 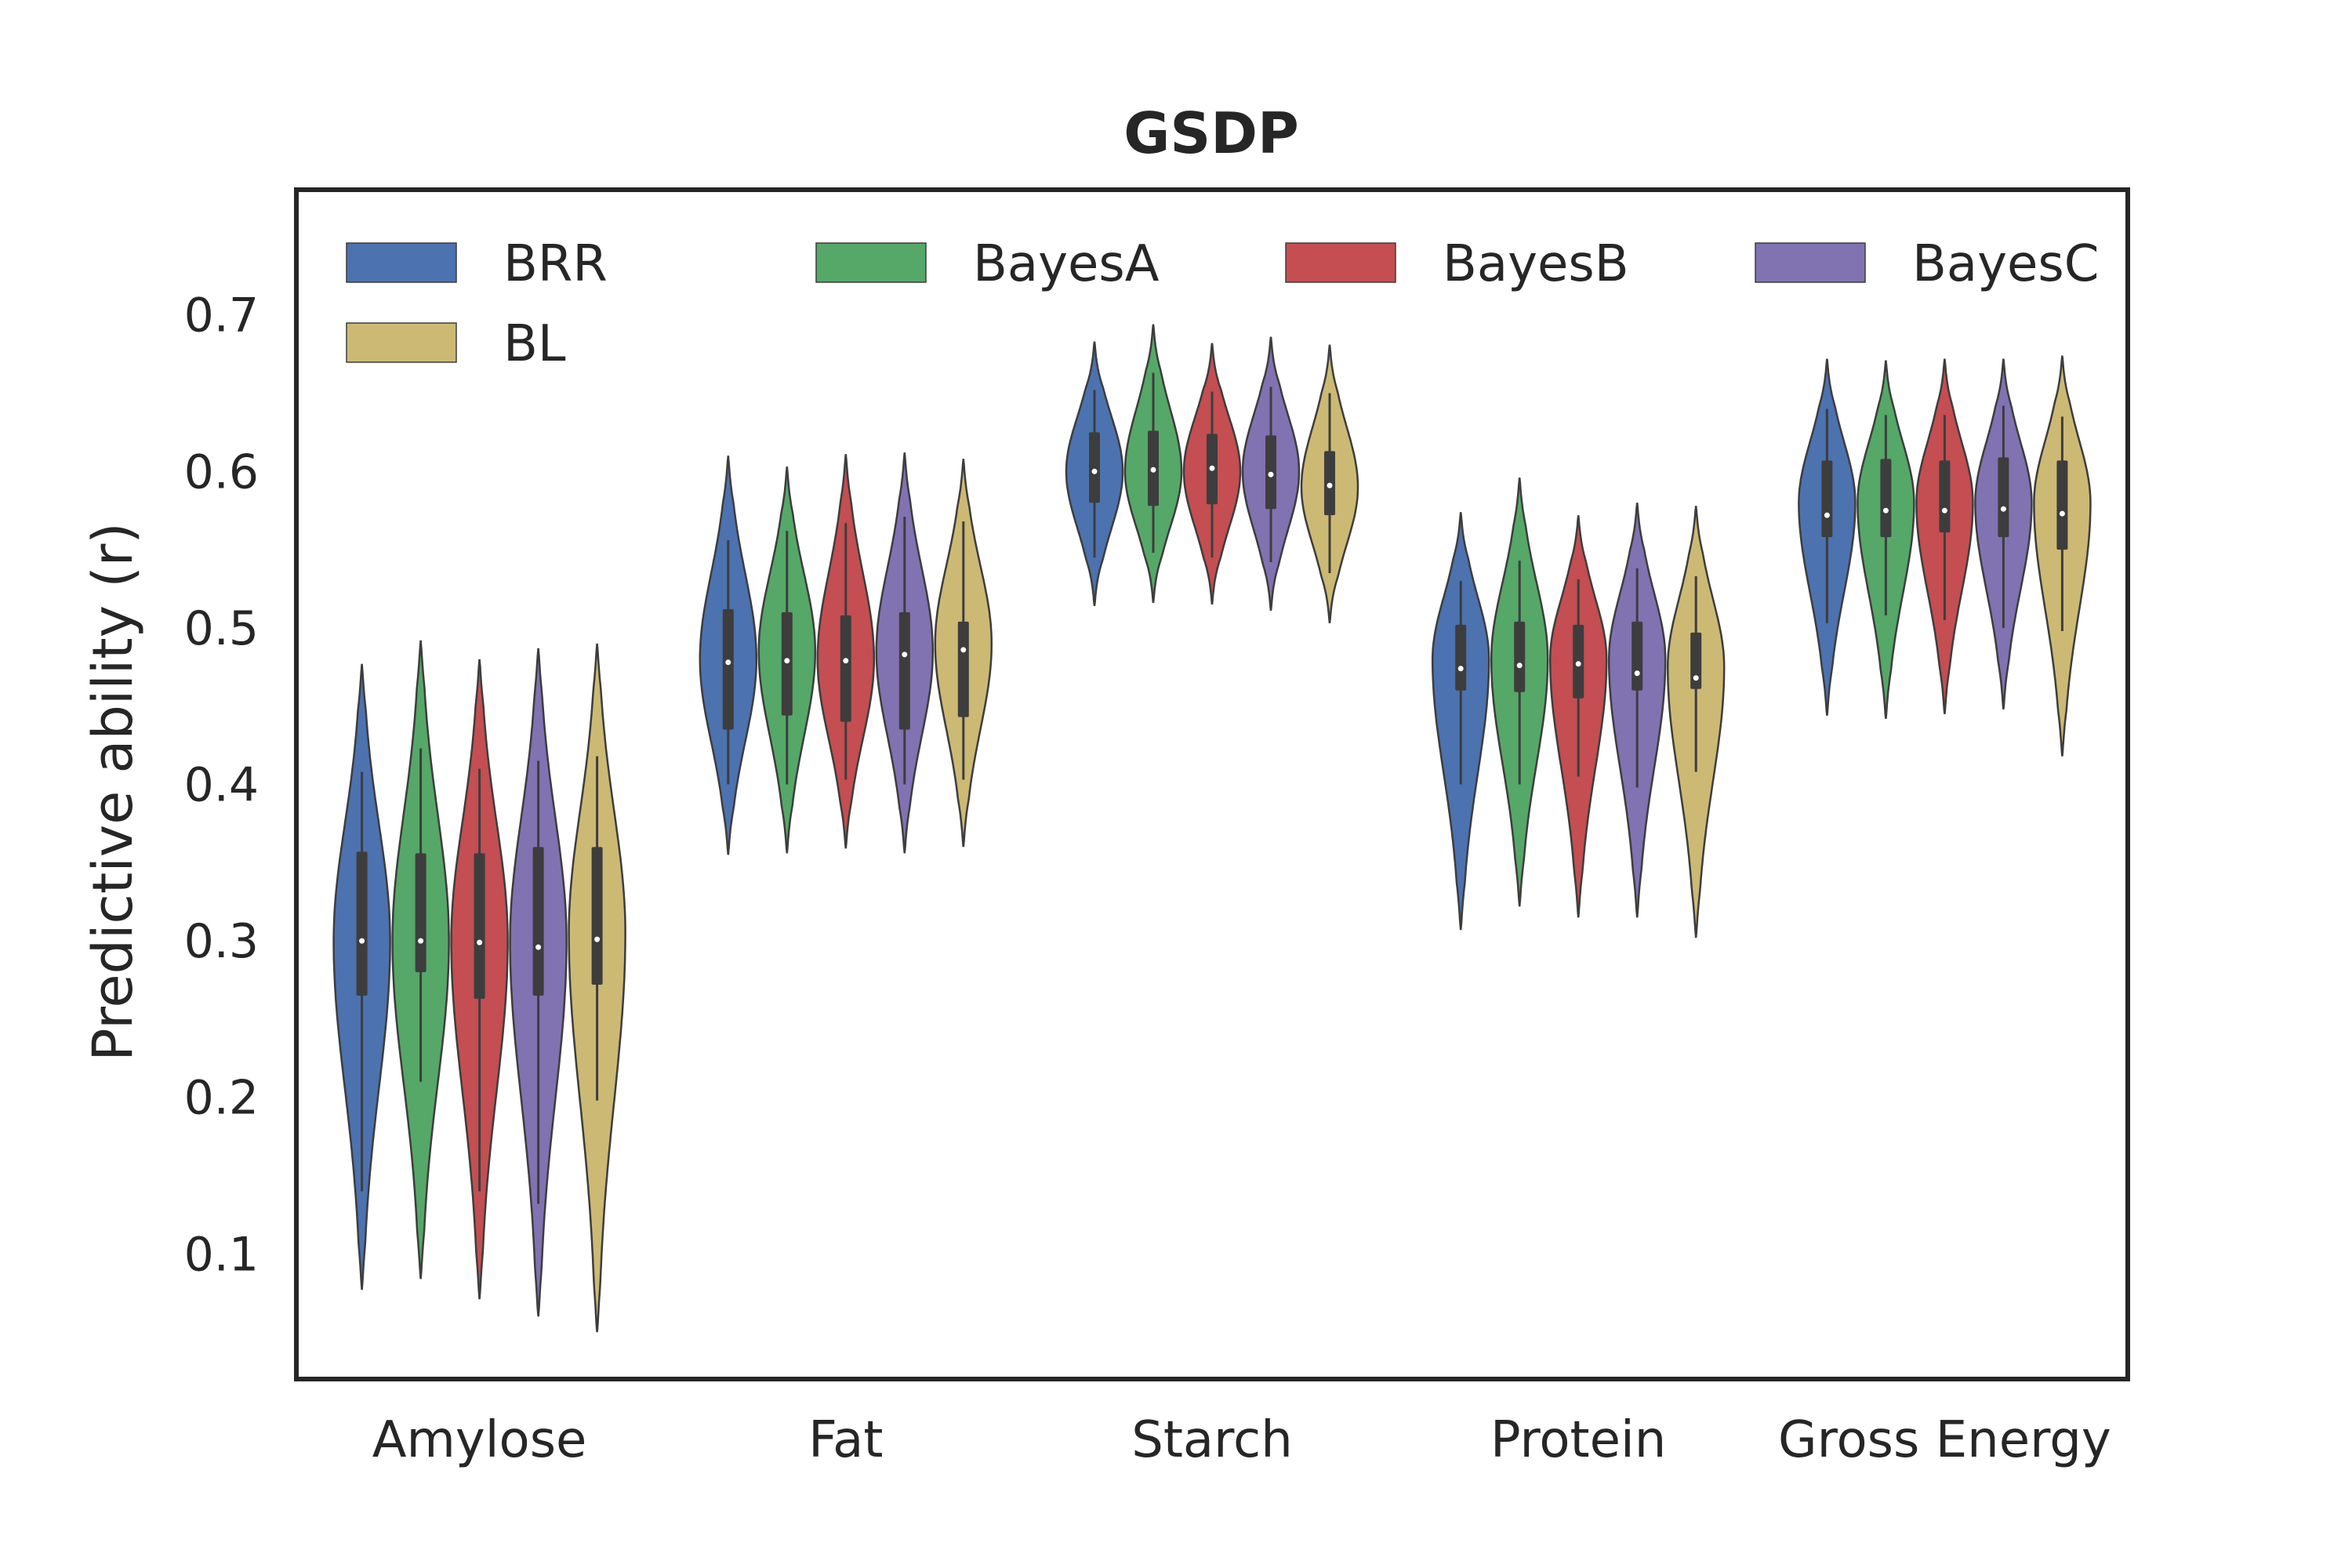 What do you see at coordinates (871, 262) in the screenshot?
I see `legend-swatch-bayesa` at bounding box center [871, 262].